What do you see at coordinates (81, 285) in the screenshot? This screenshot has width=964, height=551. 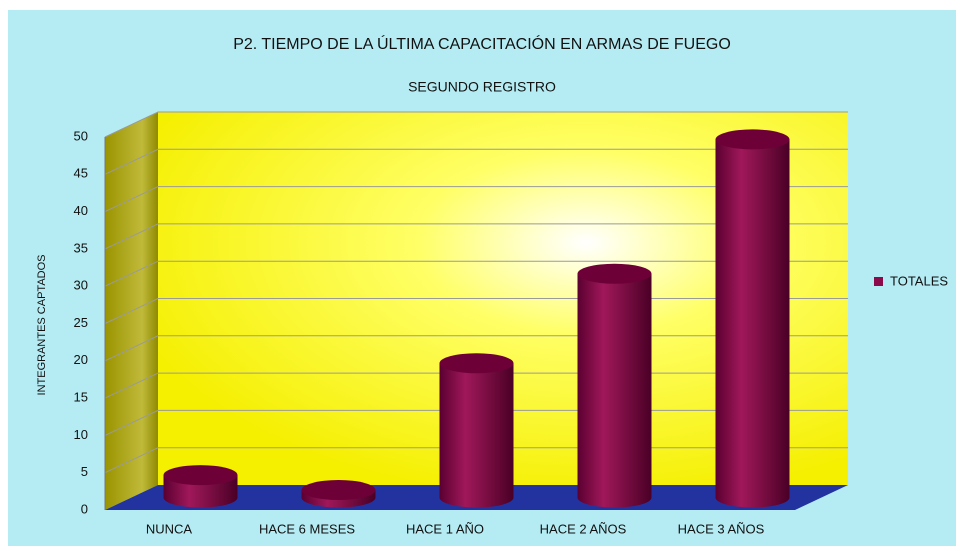 I see `y-tick-label: 30` at bounding box center [81, 285].